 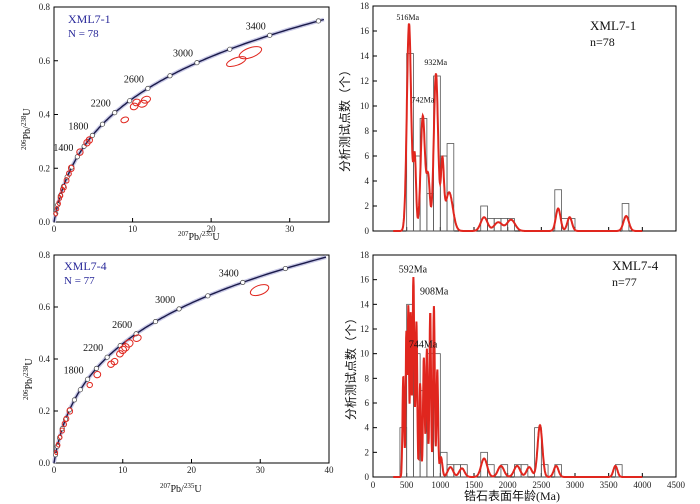 What do you see at coordinates (83, 34) in the screenshot?
I see `sample-count: N = 78` at bounding box center [83, 34].